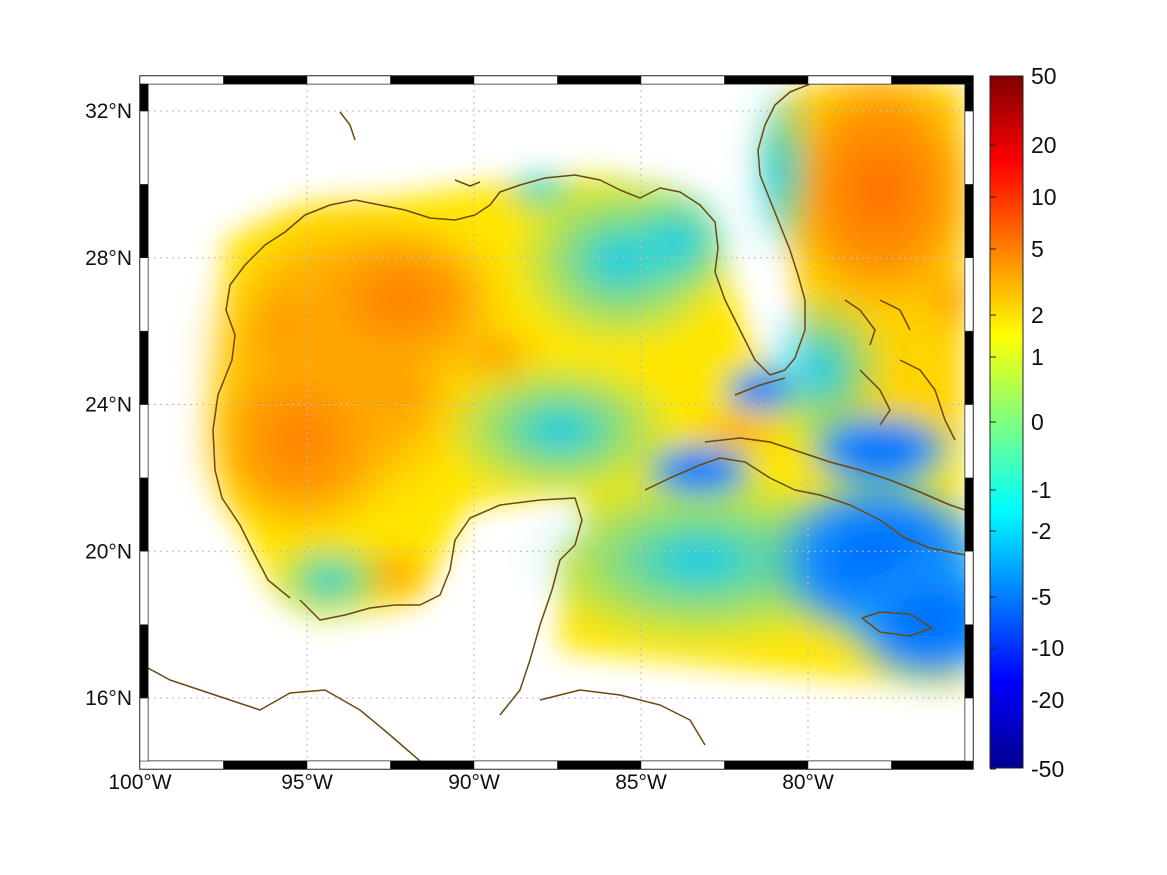 This screenshot has height=875, width=1167. I want to click on lon-tick-label: 95°W, so click(307, 782).